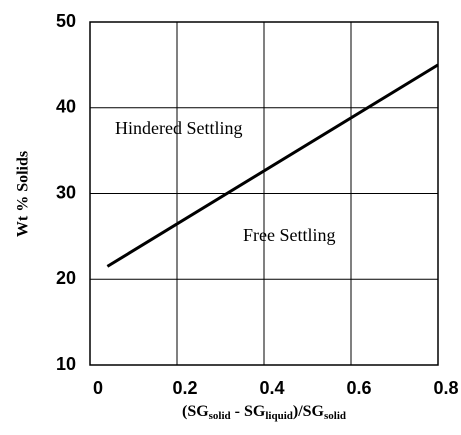 The width and height of the screenshot is (461, 435). Describe the element at coordinates (248, 411) in the screenshot. I see `x-axis-label-part: - SG` at that location.